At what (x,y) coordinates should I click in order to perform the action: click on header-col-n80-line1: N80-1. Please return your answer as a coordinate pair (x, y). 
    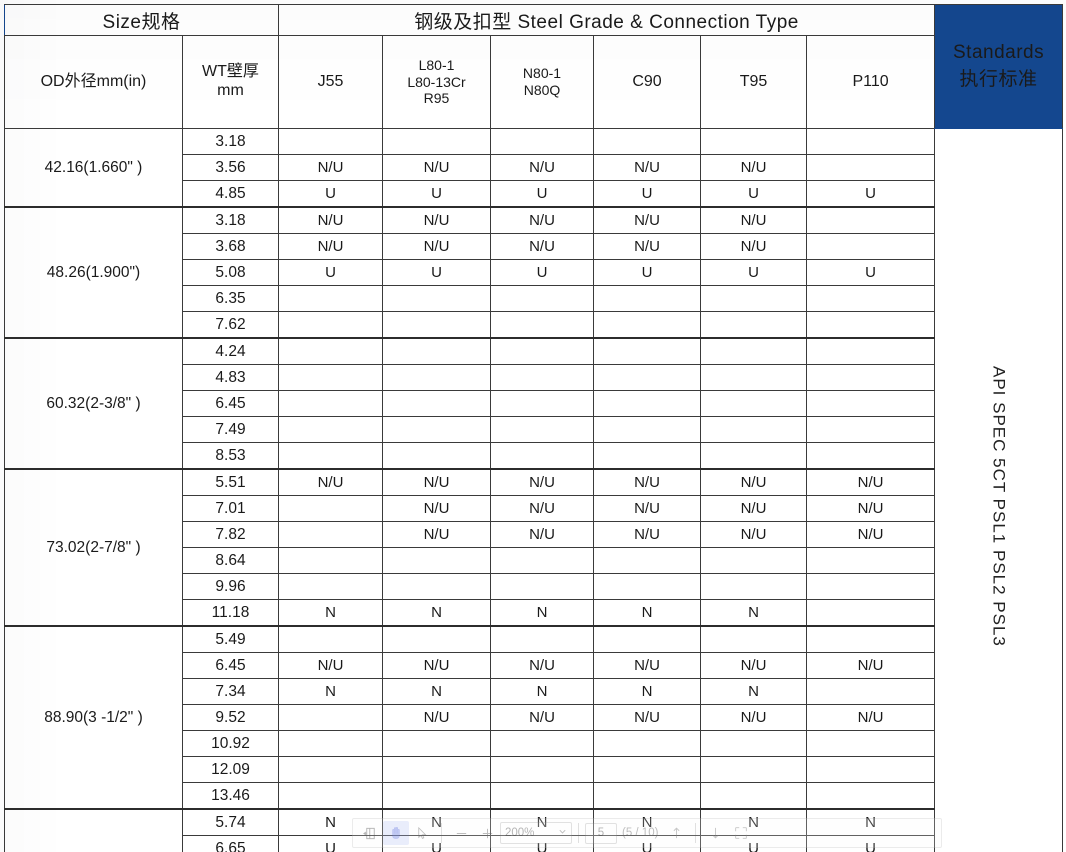
    Looking at the image, I should click on (542, 73).